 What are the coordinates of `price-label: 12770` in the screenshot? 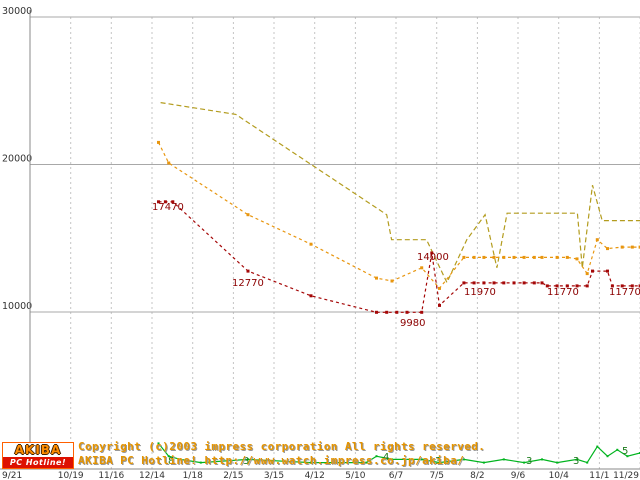 It's located at (248, 283).